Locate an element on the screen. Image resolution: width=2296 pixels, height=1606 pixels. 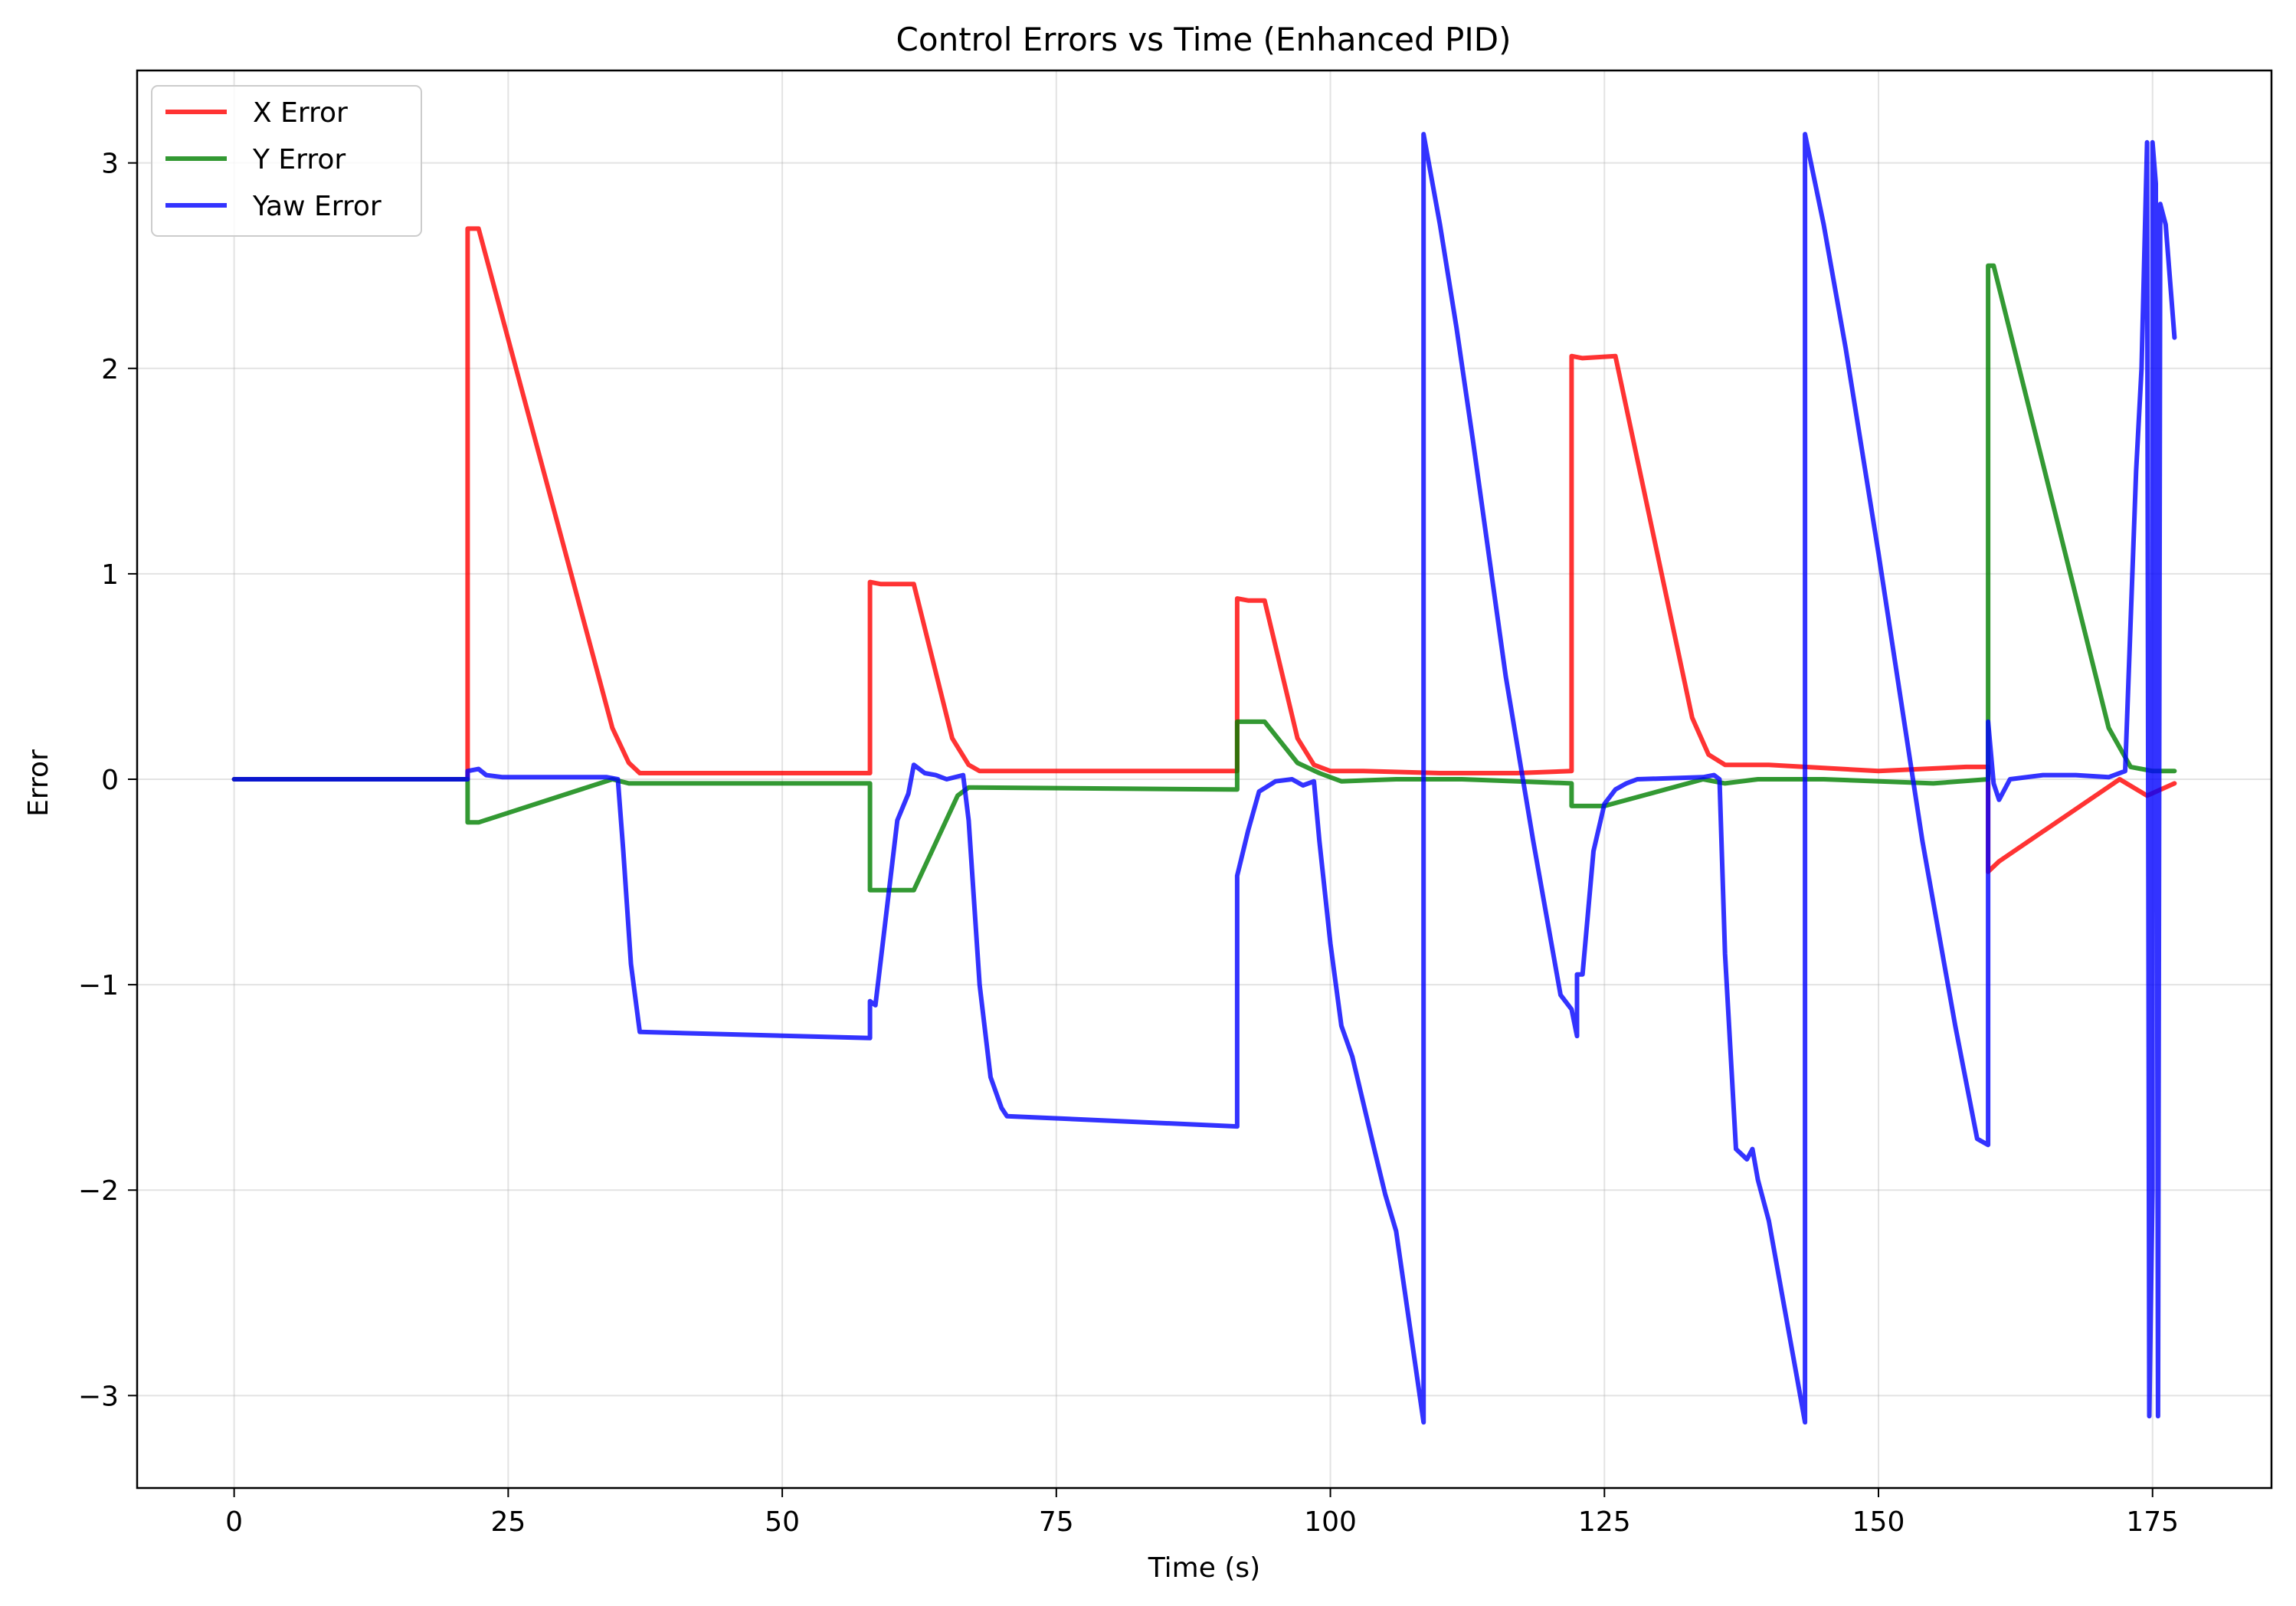
y-tick-label: −2 is located at coordinates (98, 1191).